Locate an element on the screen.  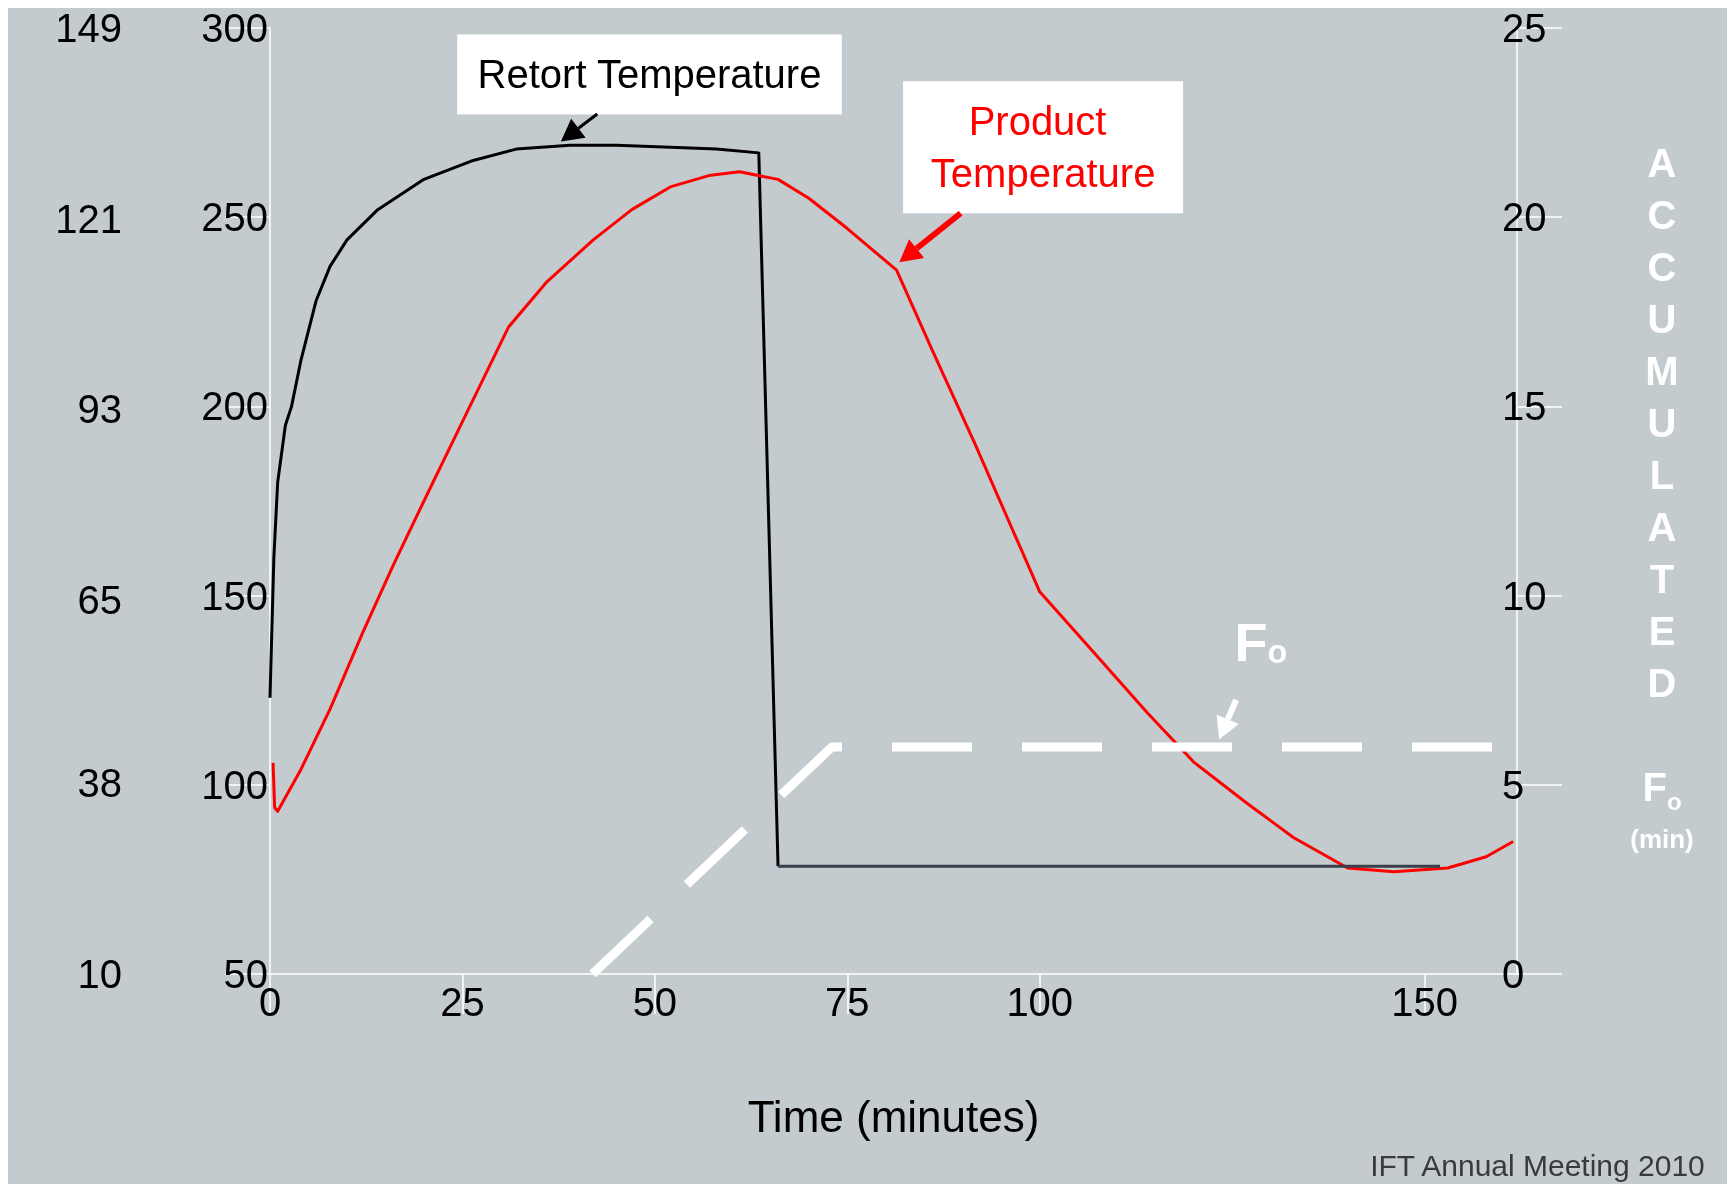
x-tick-label: 100 is located at coordinates (1040, 1002).